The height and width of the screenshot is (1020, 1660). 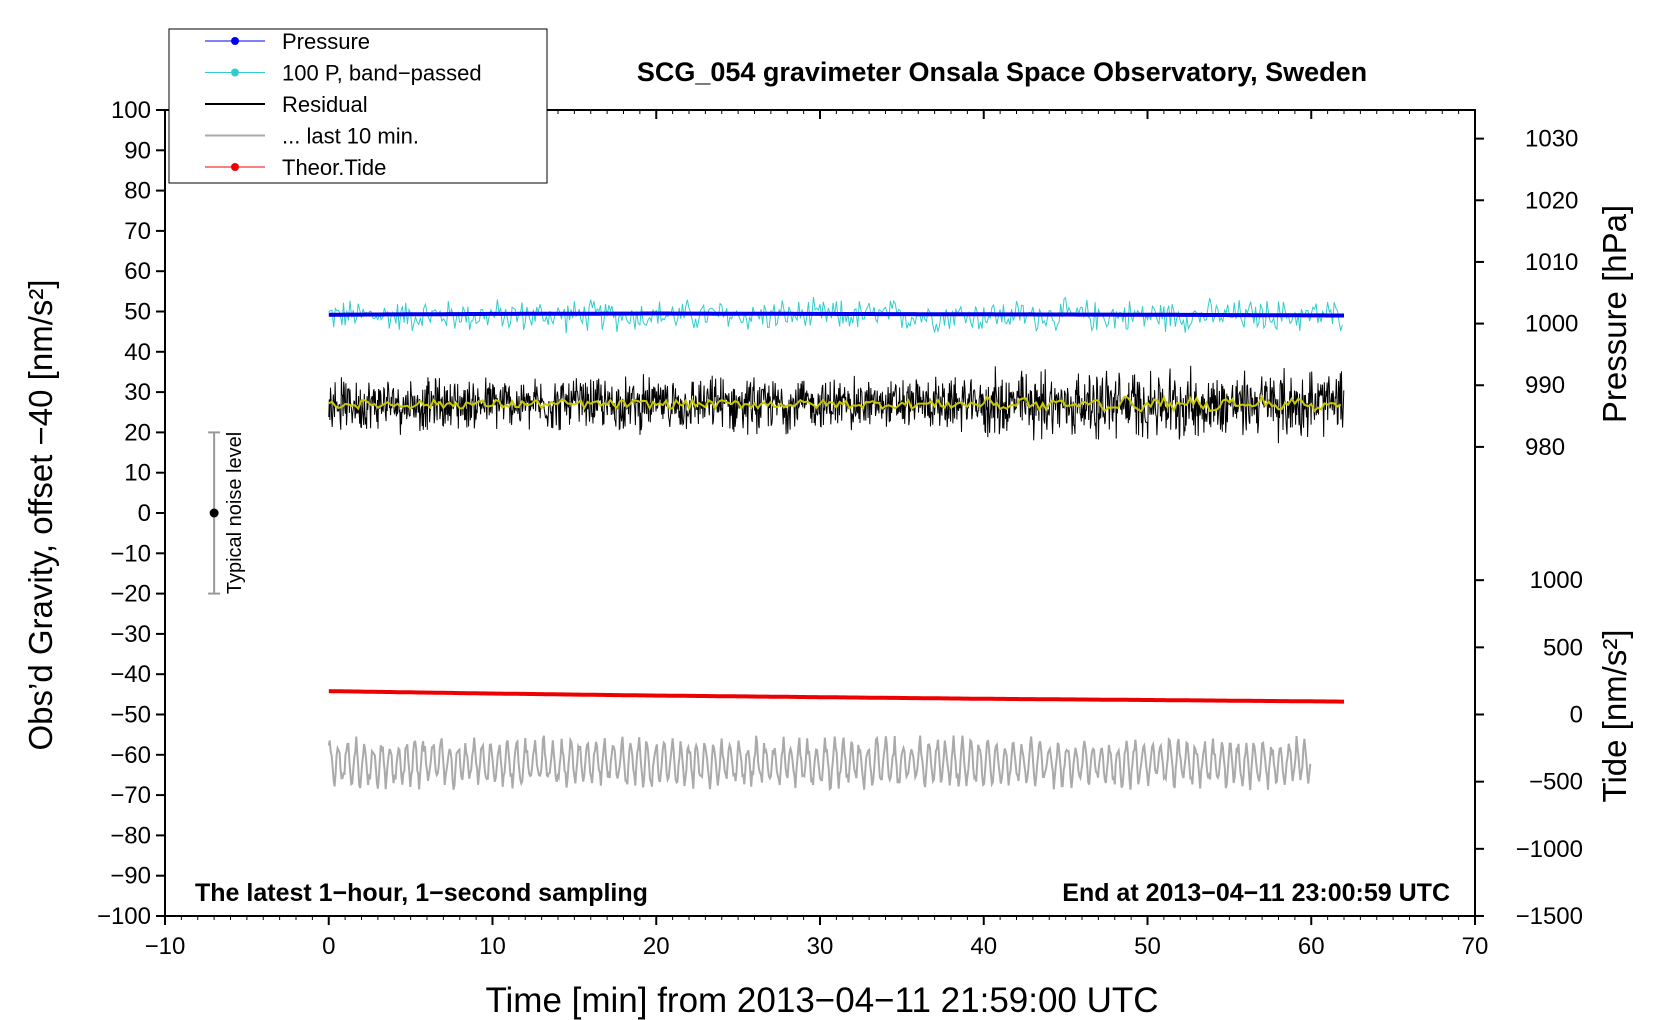 What do you see at coordinates (820, 946) in the screenshot?
I see `x-tick-label: 30` at bounding box center [820, 946].